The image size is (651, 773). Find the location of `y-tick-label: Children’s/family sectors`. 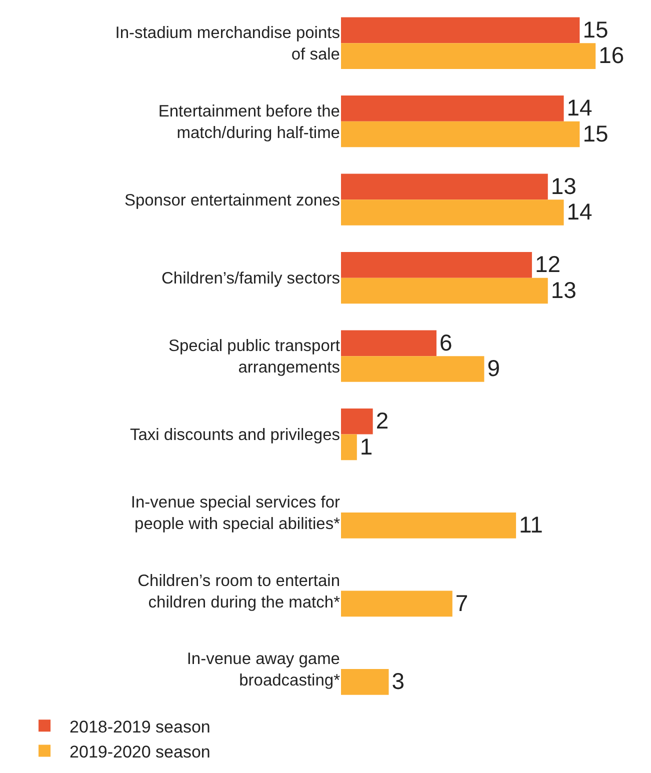

y-tick-label: Children’s/family sectors is located at coordinates (250, 279).